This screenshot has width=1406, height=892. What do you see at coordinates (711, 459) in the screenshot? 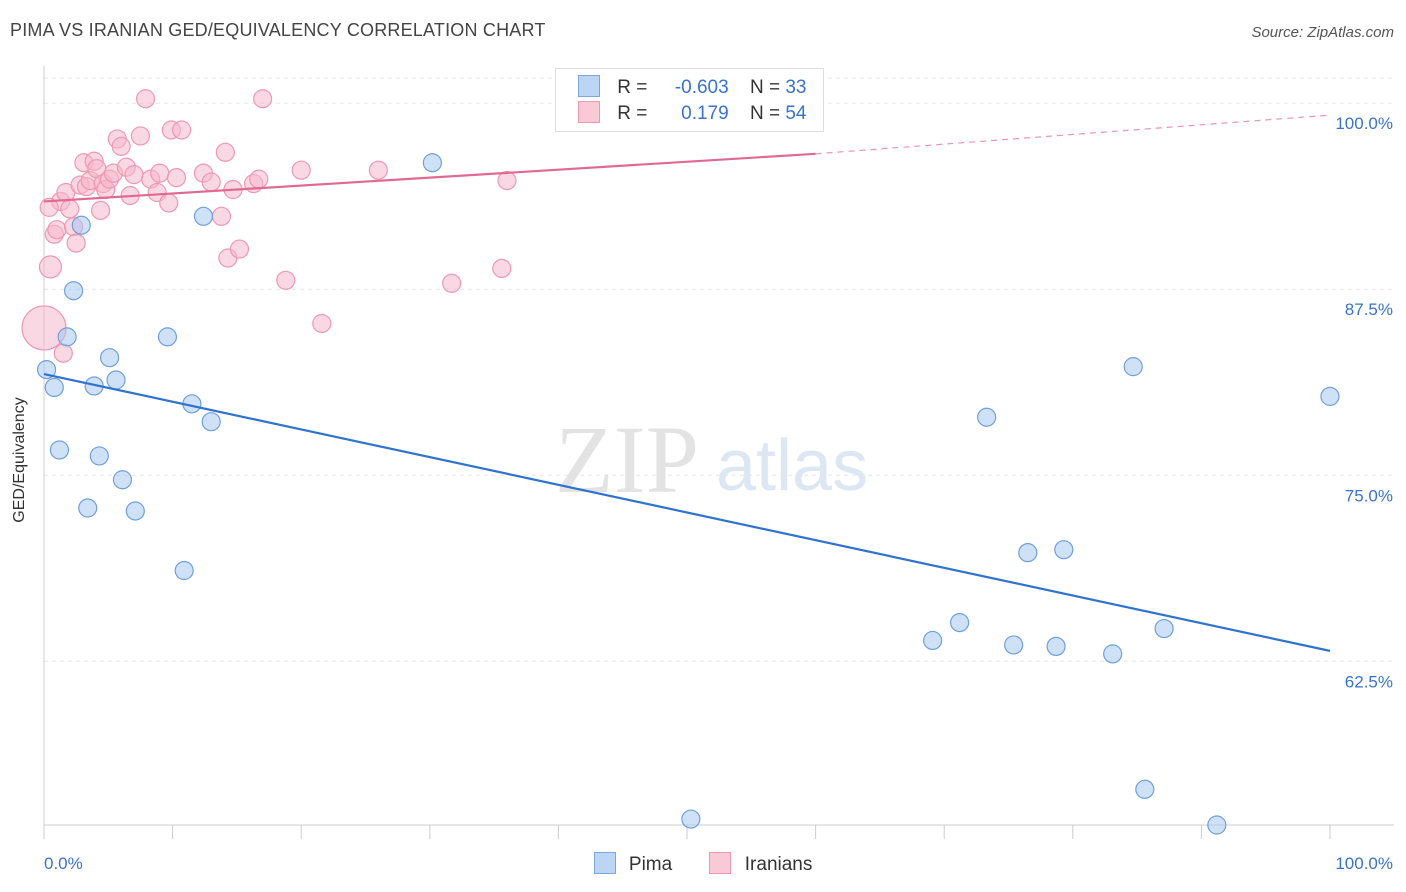
I see `watermark: ZIP atlas` at bounding box center [711, 459].